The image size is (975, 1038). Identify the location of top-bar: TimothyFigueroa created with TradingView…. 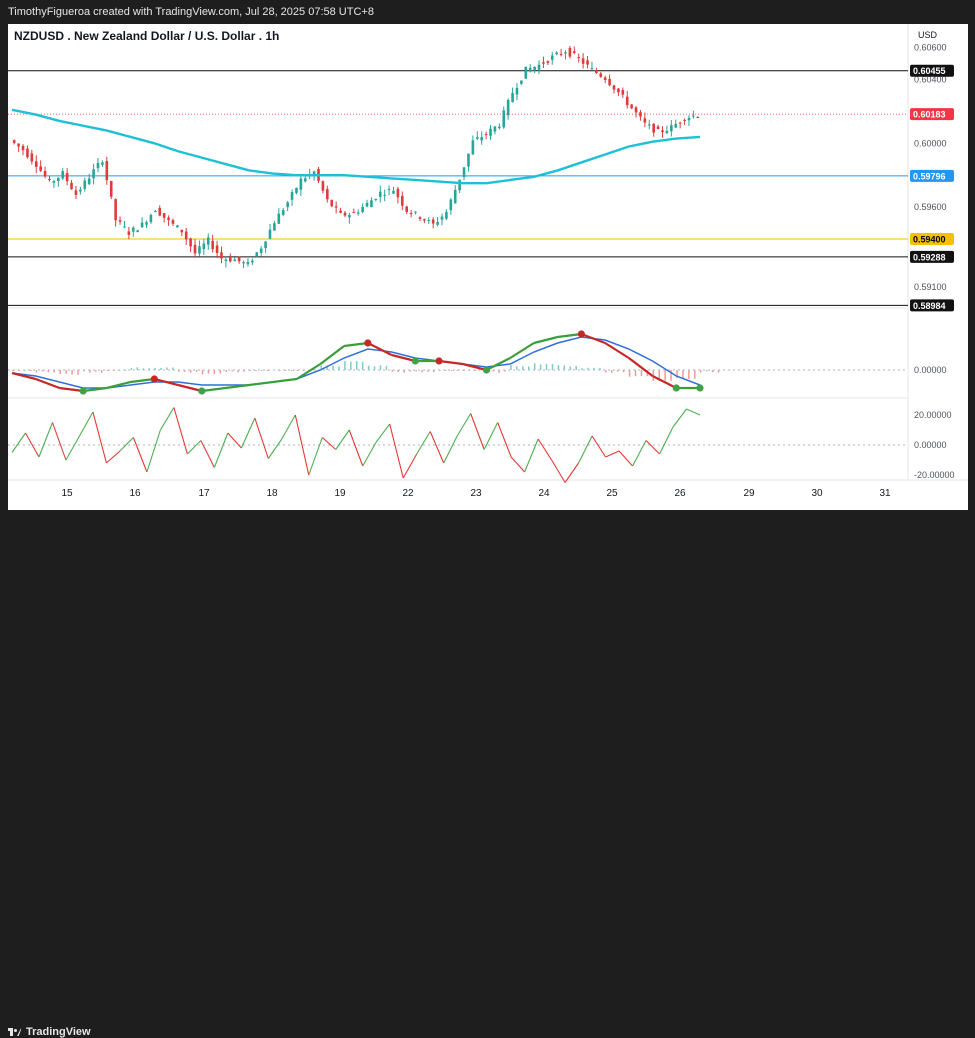
(487, 12).